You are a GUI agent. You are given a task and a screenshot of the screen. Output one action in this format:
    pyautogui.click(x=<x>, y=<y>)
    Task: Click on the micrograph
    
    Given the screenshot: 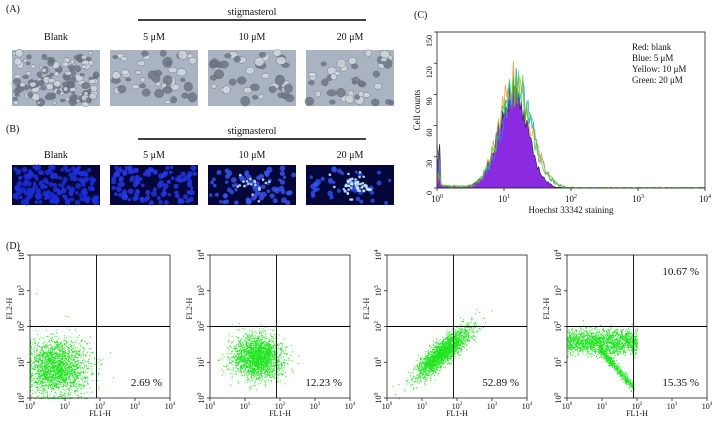 What is the action you would take?
    pyautogui.click(x=154, y=185)
    